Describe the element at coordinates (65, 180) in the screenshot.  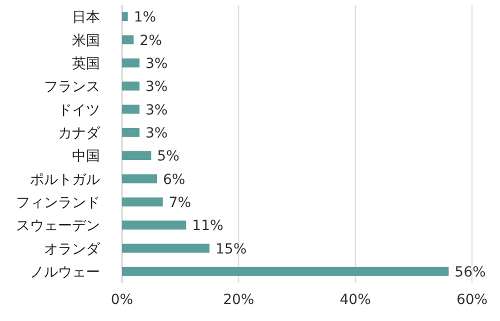
I see `y-tick-label: ポルトガル` at that location.